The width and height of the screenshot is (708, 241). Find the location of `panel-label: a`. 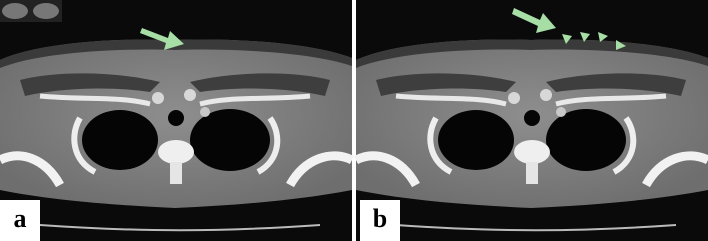

panel-label: a is located at coordinates (20, 218).